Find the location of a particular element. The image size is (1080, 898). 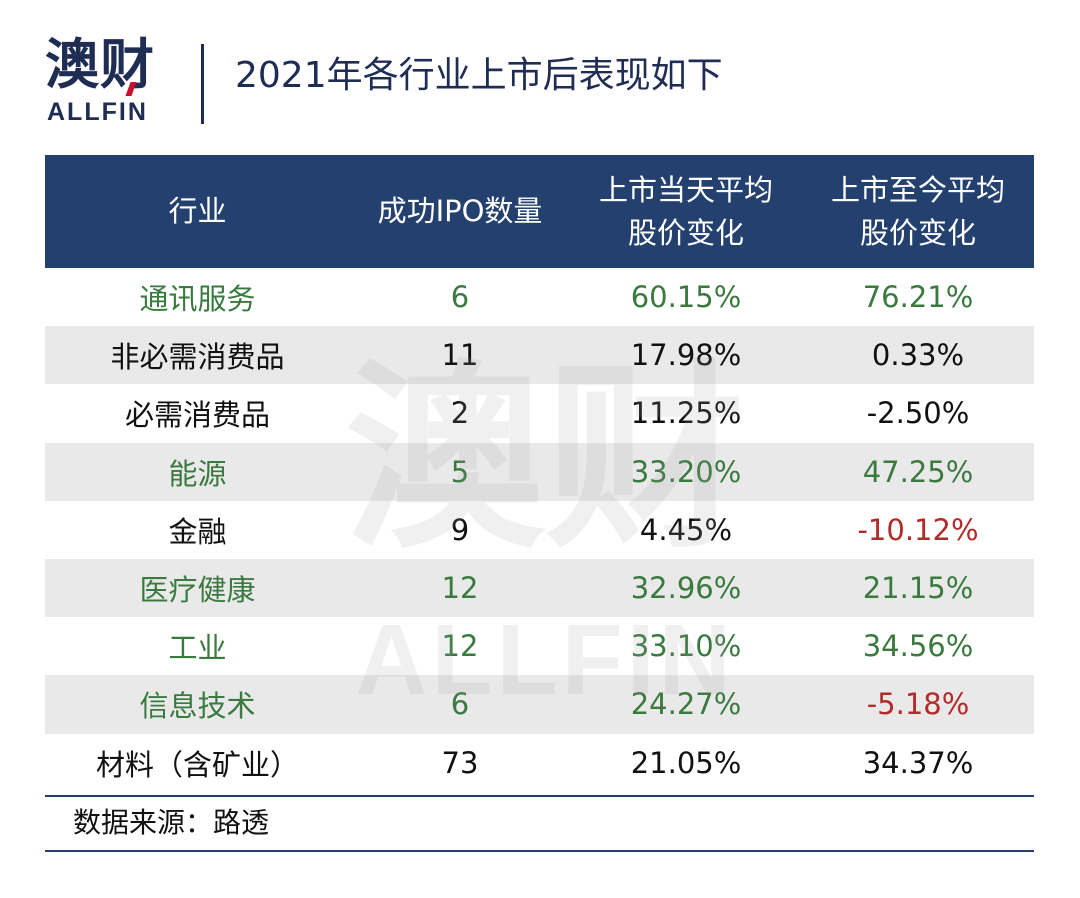

to-date-change-cell: 0.33% is located at coordinates (918, 355).